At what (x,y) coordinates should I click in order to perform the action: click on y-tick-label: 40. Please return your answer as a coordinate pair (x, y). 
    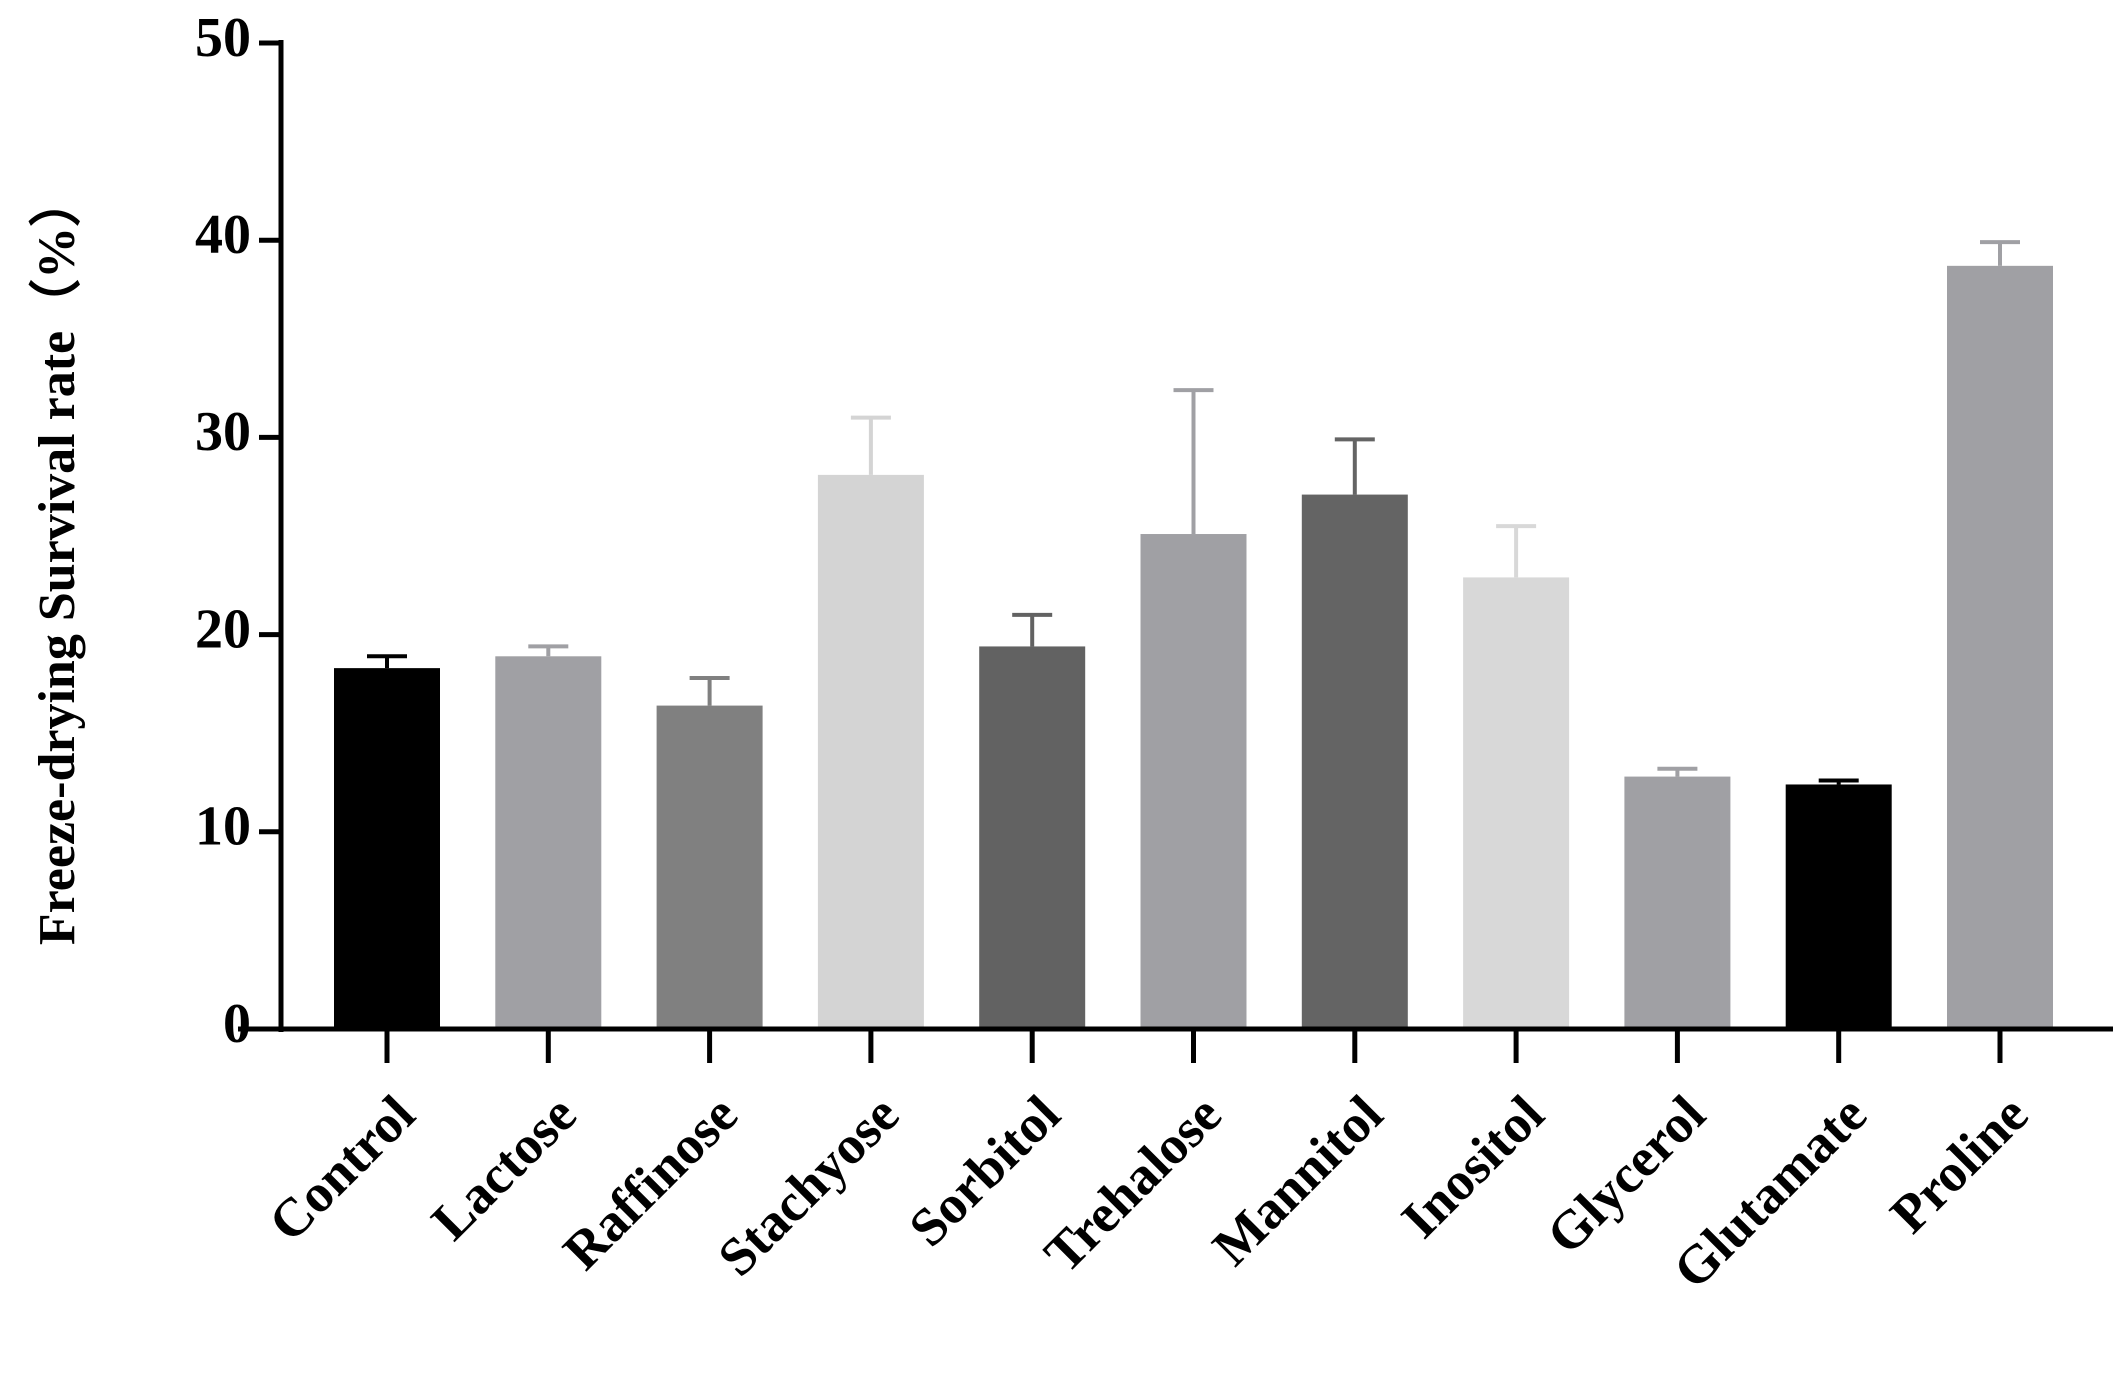
    Looking at the image, I should click on (223, 235).